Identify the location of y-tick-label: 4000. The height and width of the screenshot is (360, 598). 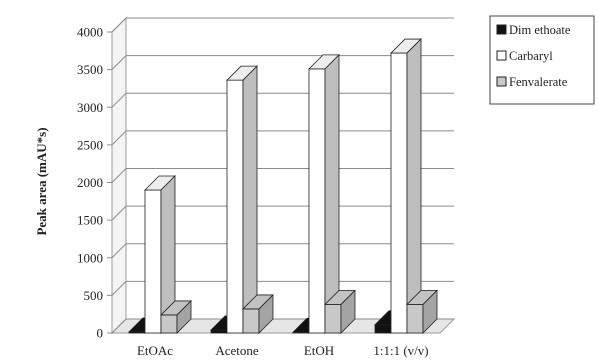
(90, 32).